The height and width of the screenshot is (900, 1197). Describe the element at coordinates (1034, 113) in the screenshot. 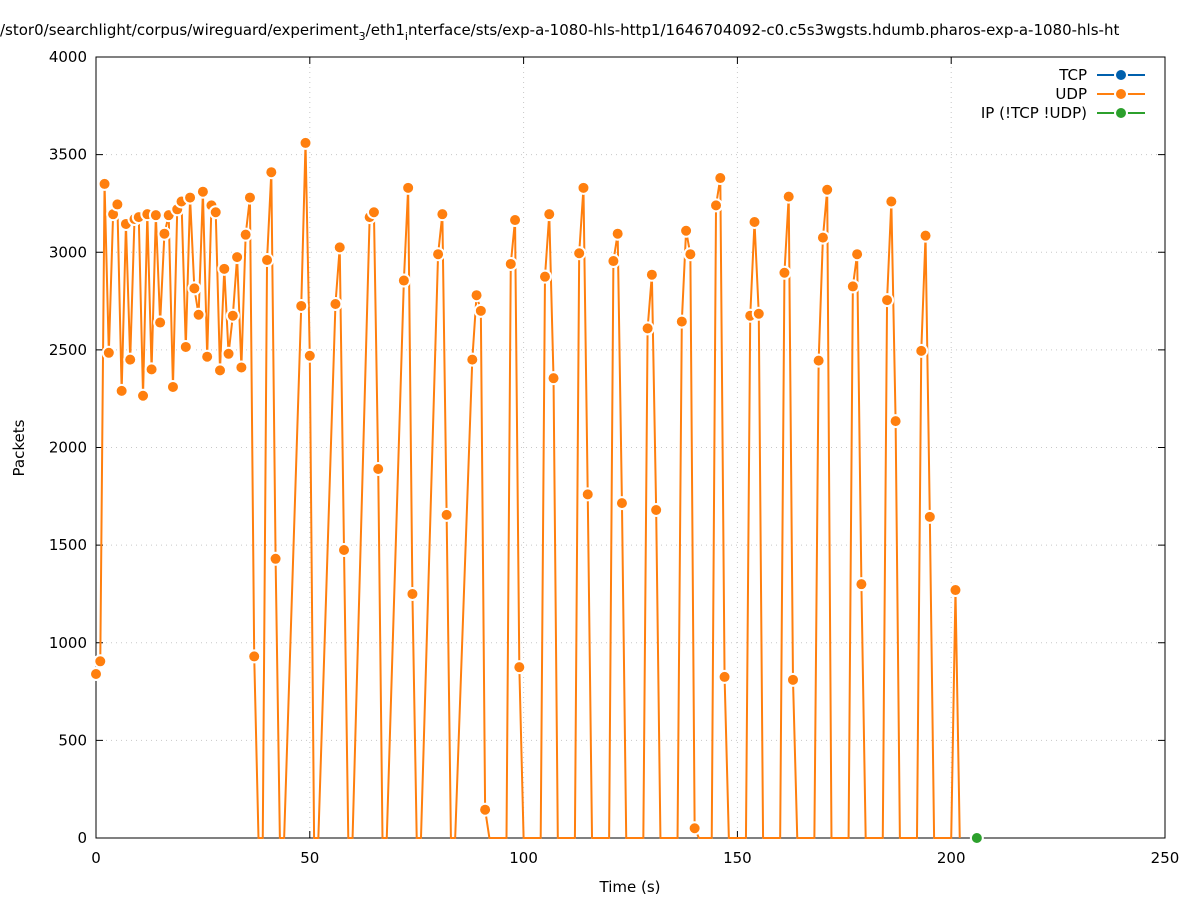

I see `legend-label-ip-tcp-udp: IP (!TCP !UDP)` at that location.